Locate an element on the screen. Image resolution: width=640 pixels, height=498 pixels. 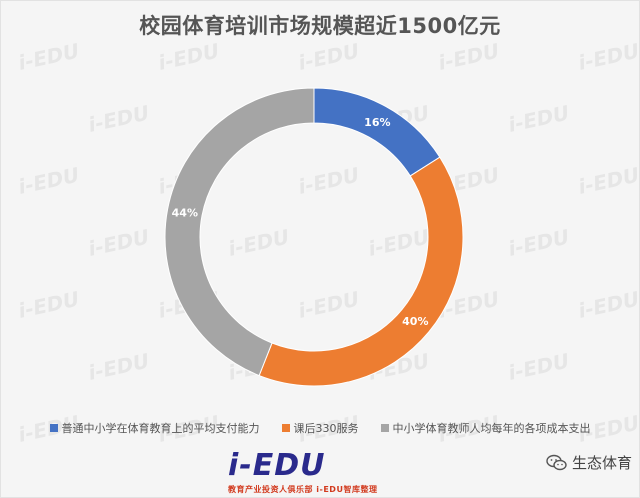
legend-label: 普通中小学在体育教育上的平均支付能力 is located at coordinates (160, 428).